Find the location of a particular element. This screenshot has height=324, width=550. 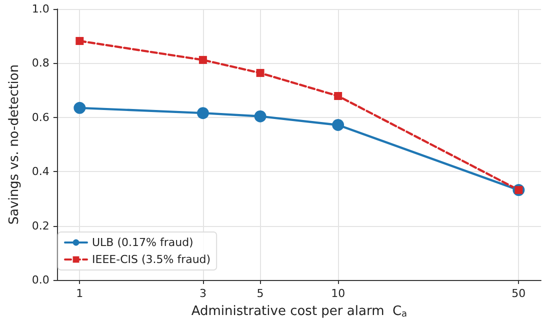

y-tick-label: 0.8 is located at coordinates (41, 63).